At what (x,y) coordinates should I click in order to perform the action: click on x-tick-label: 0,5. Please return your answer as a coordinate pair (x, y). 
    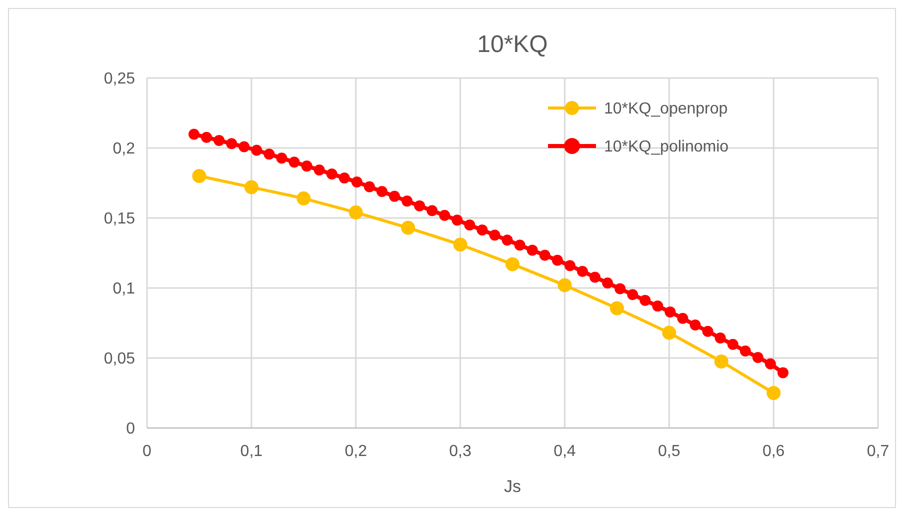
    Looking at the image, I should click on (669, 451).